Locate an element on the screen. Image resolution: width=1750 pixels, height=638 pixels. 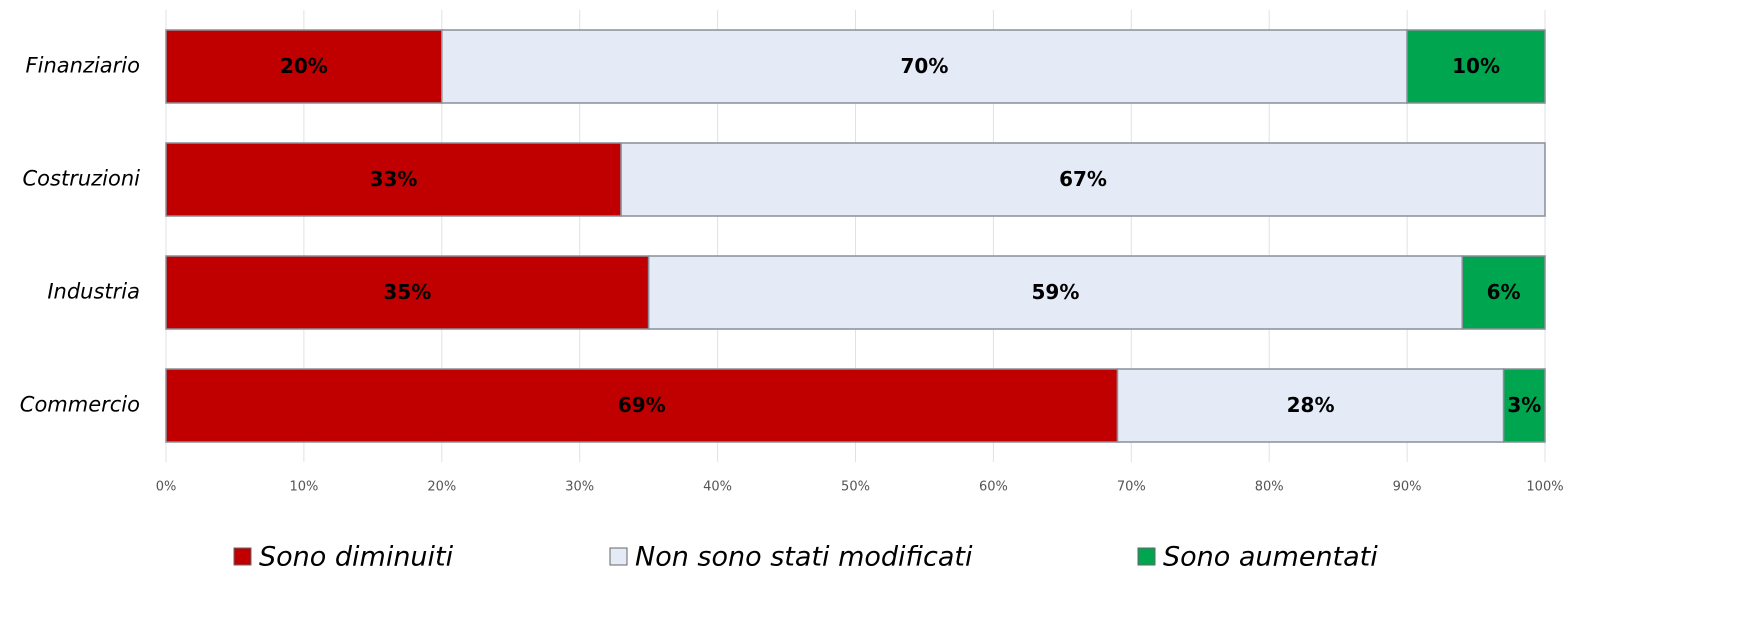
data-label: 10% is located at coordinates (1476, 66).